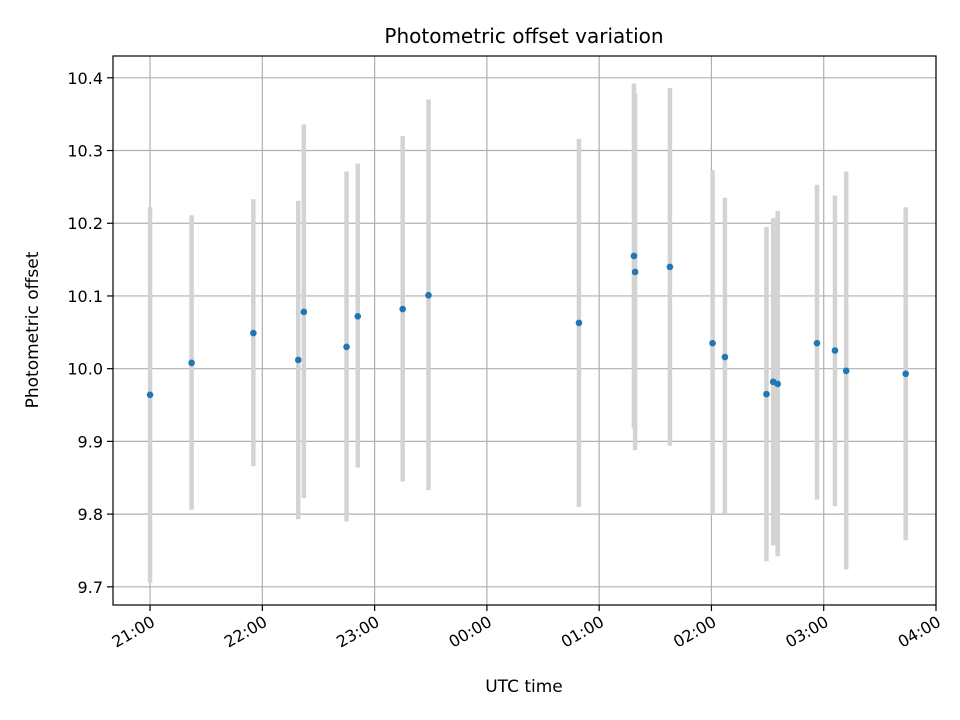  Describe the element at coordinates (90, 587) in the screenshot. I see `y-tick-label: 9.7` at that location.